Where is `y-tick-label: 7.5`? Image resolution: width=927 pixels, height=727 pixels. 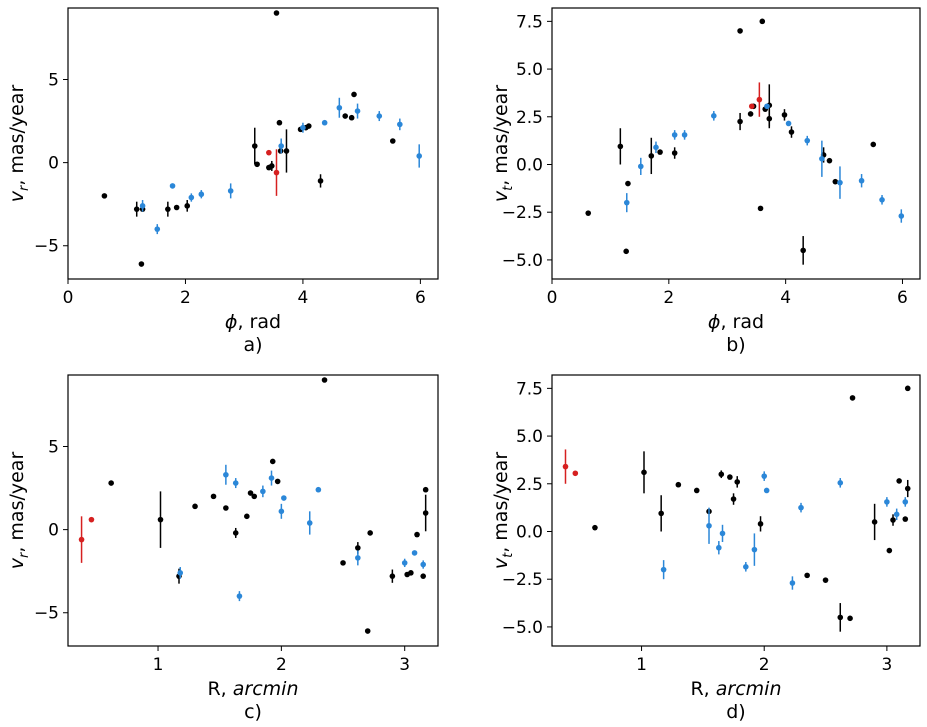
y-tick-label: 7.5 is located at coordinates (529, 22).